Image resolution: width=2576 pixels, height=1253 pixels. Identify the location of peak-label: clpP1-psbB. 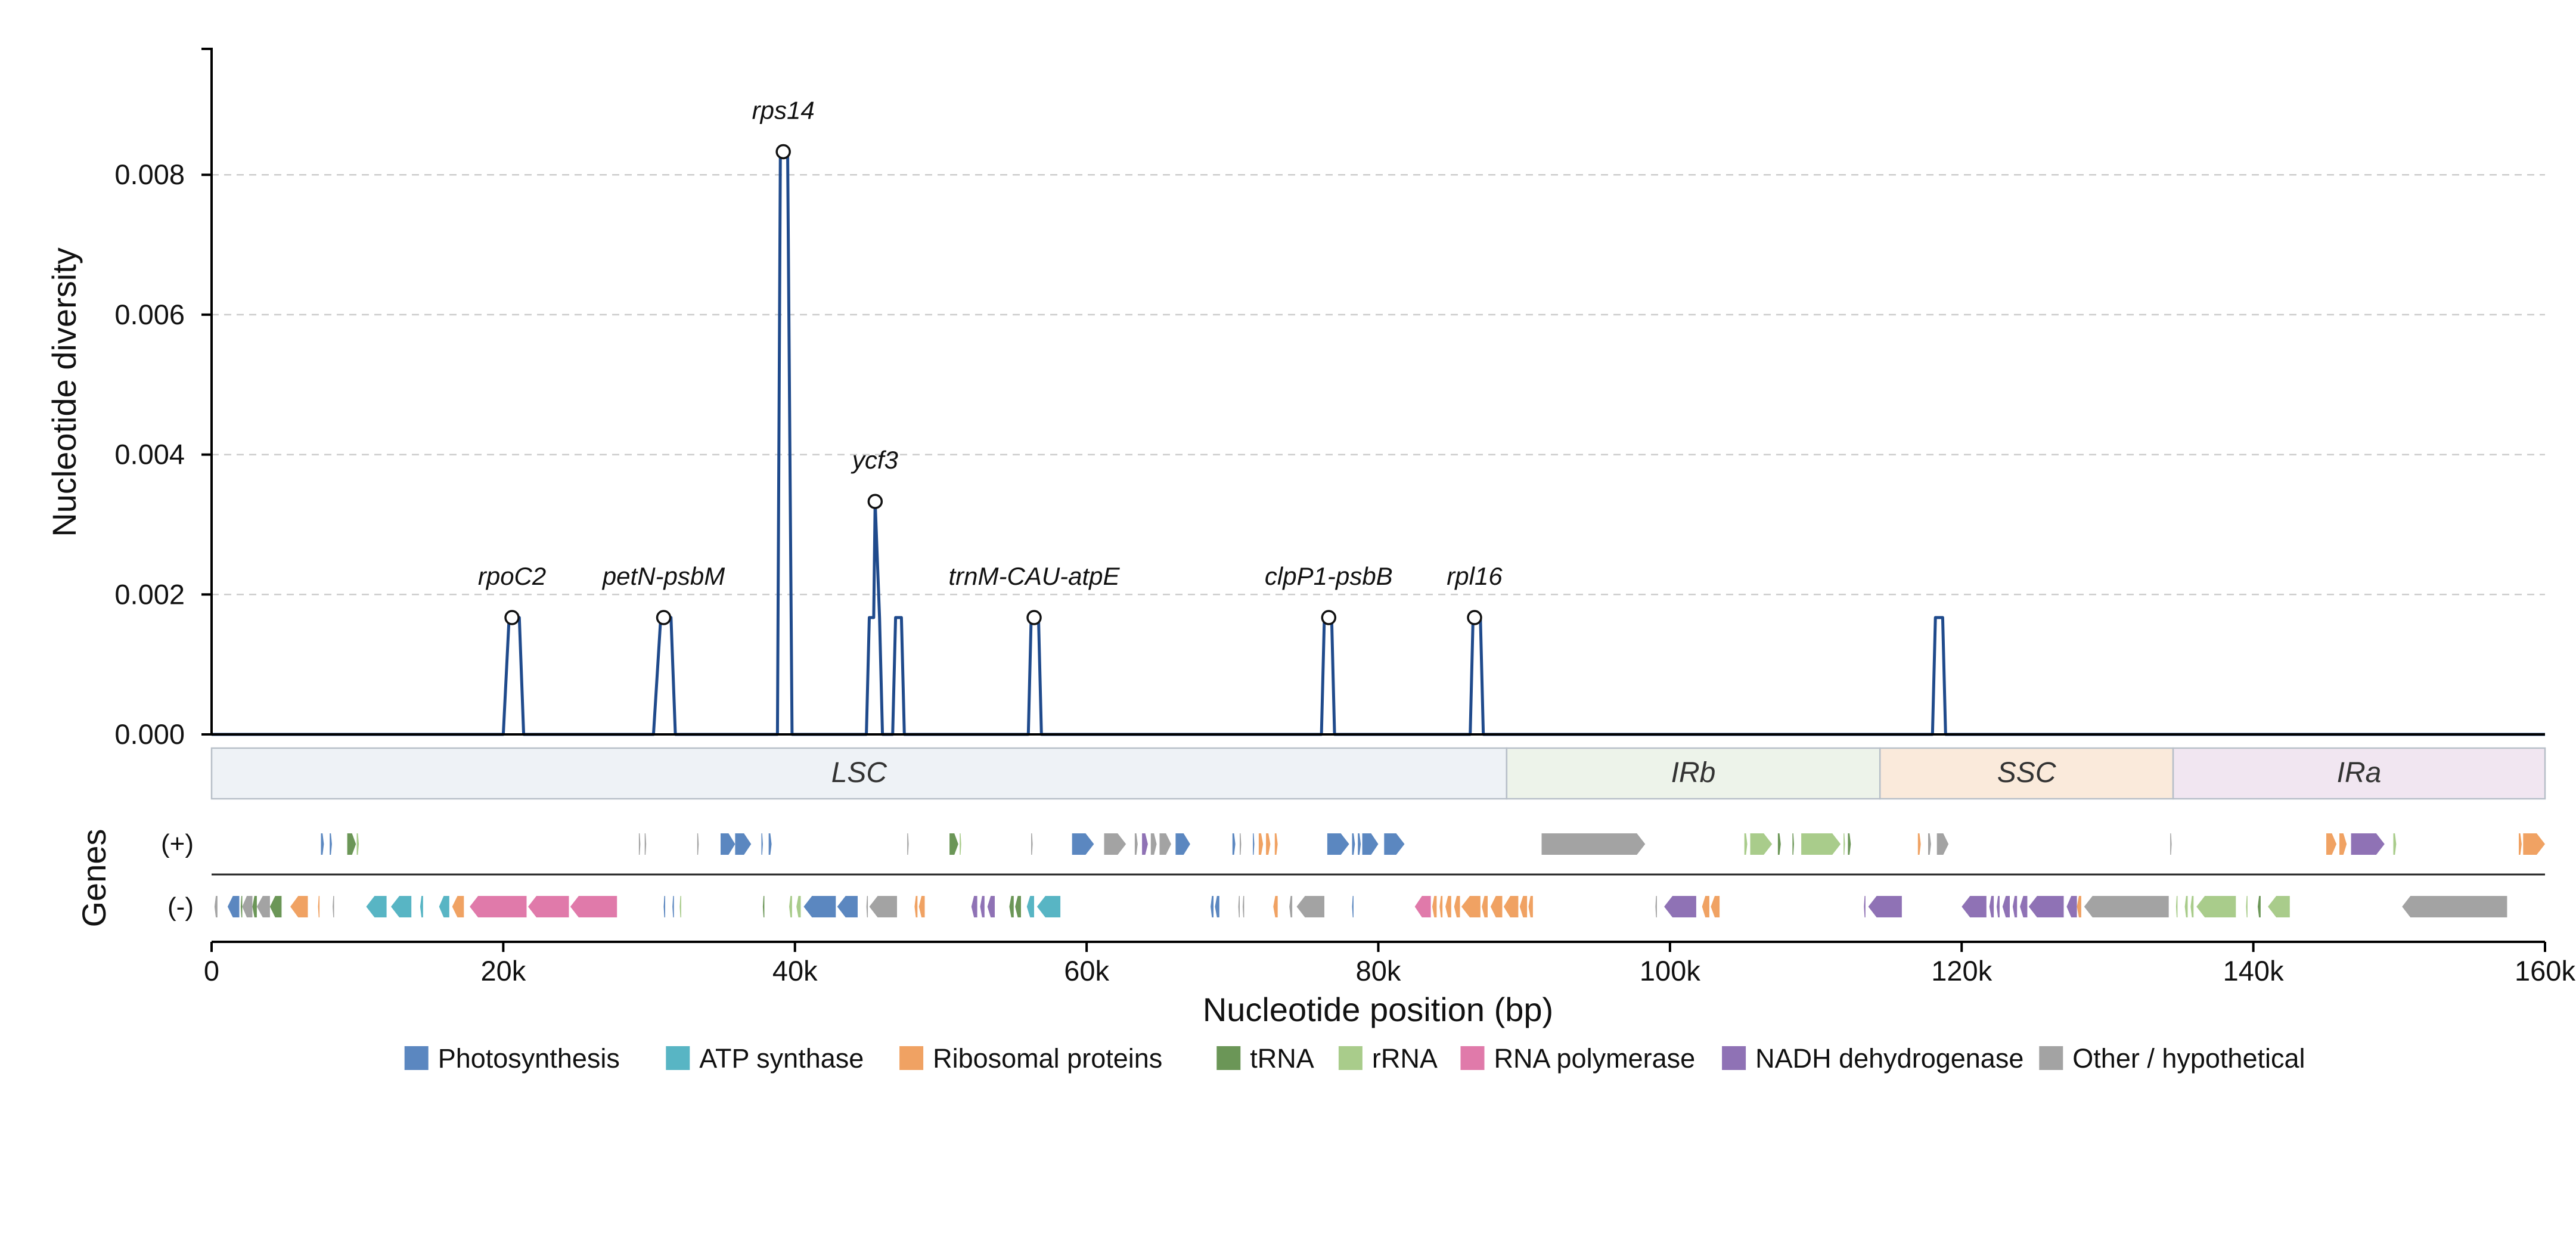
(1329, 576).